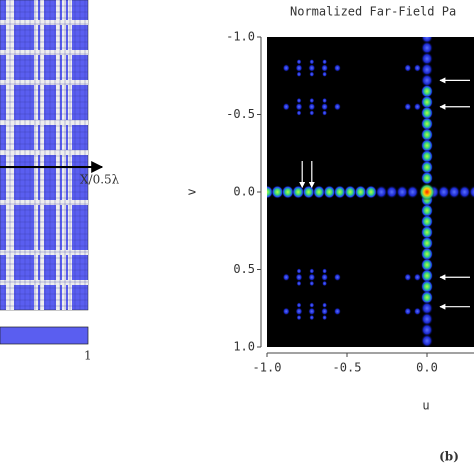 The width and height of the screenshot is (474, 474). Describe the element at coordinates (192, 191) in the screenshot. I see `y-axis-label: v` at that location.